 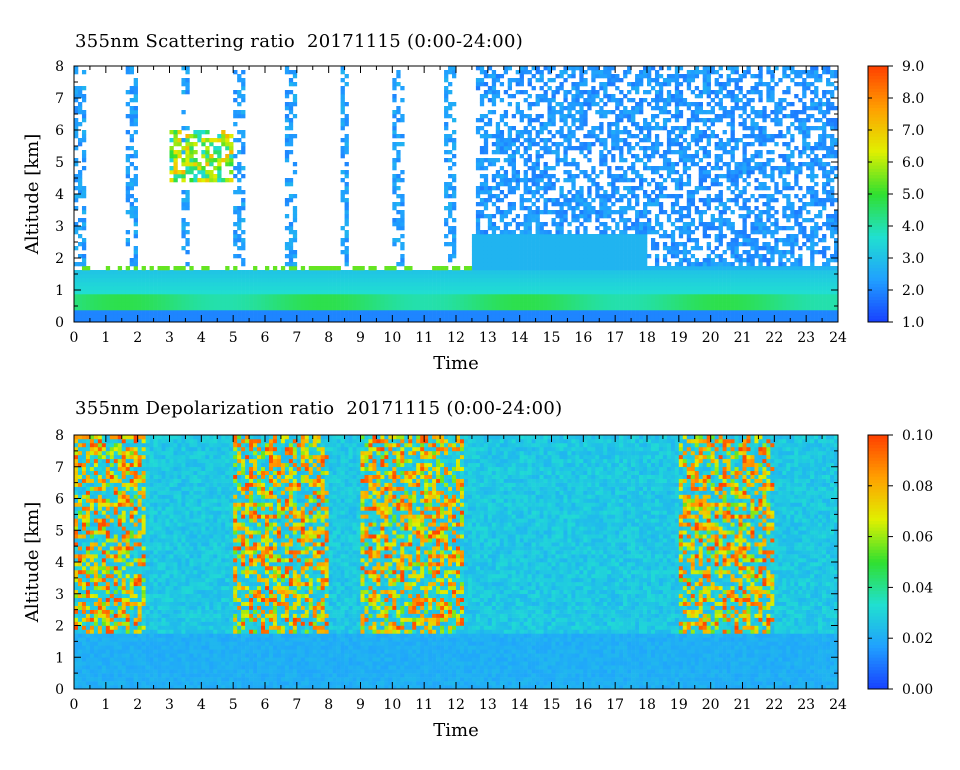 I want to click on panel2-ytick-label: 4, so click(x=59, y=563).